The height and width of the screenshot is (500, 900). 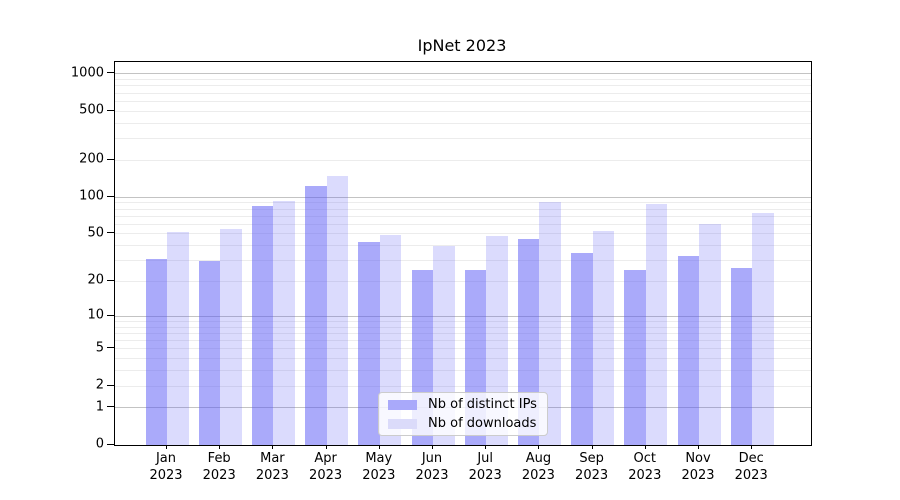 I want to click on bar-nb-of-downloads-mar, so click(x=284, y=323).